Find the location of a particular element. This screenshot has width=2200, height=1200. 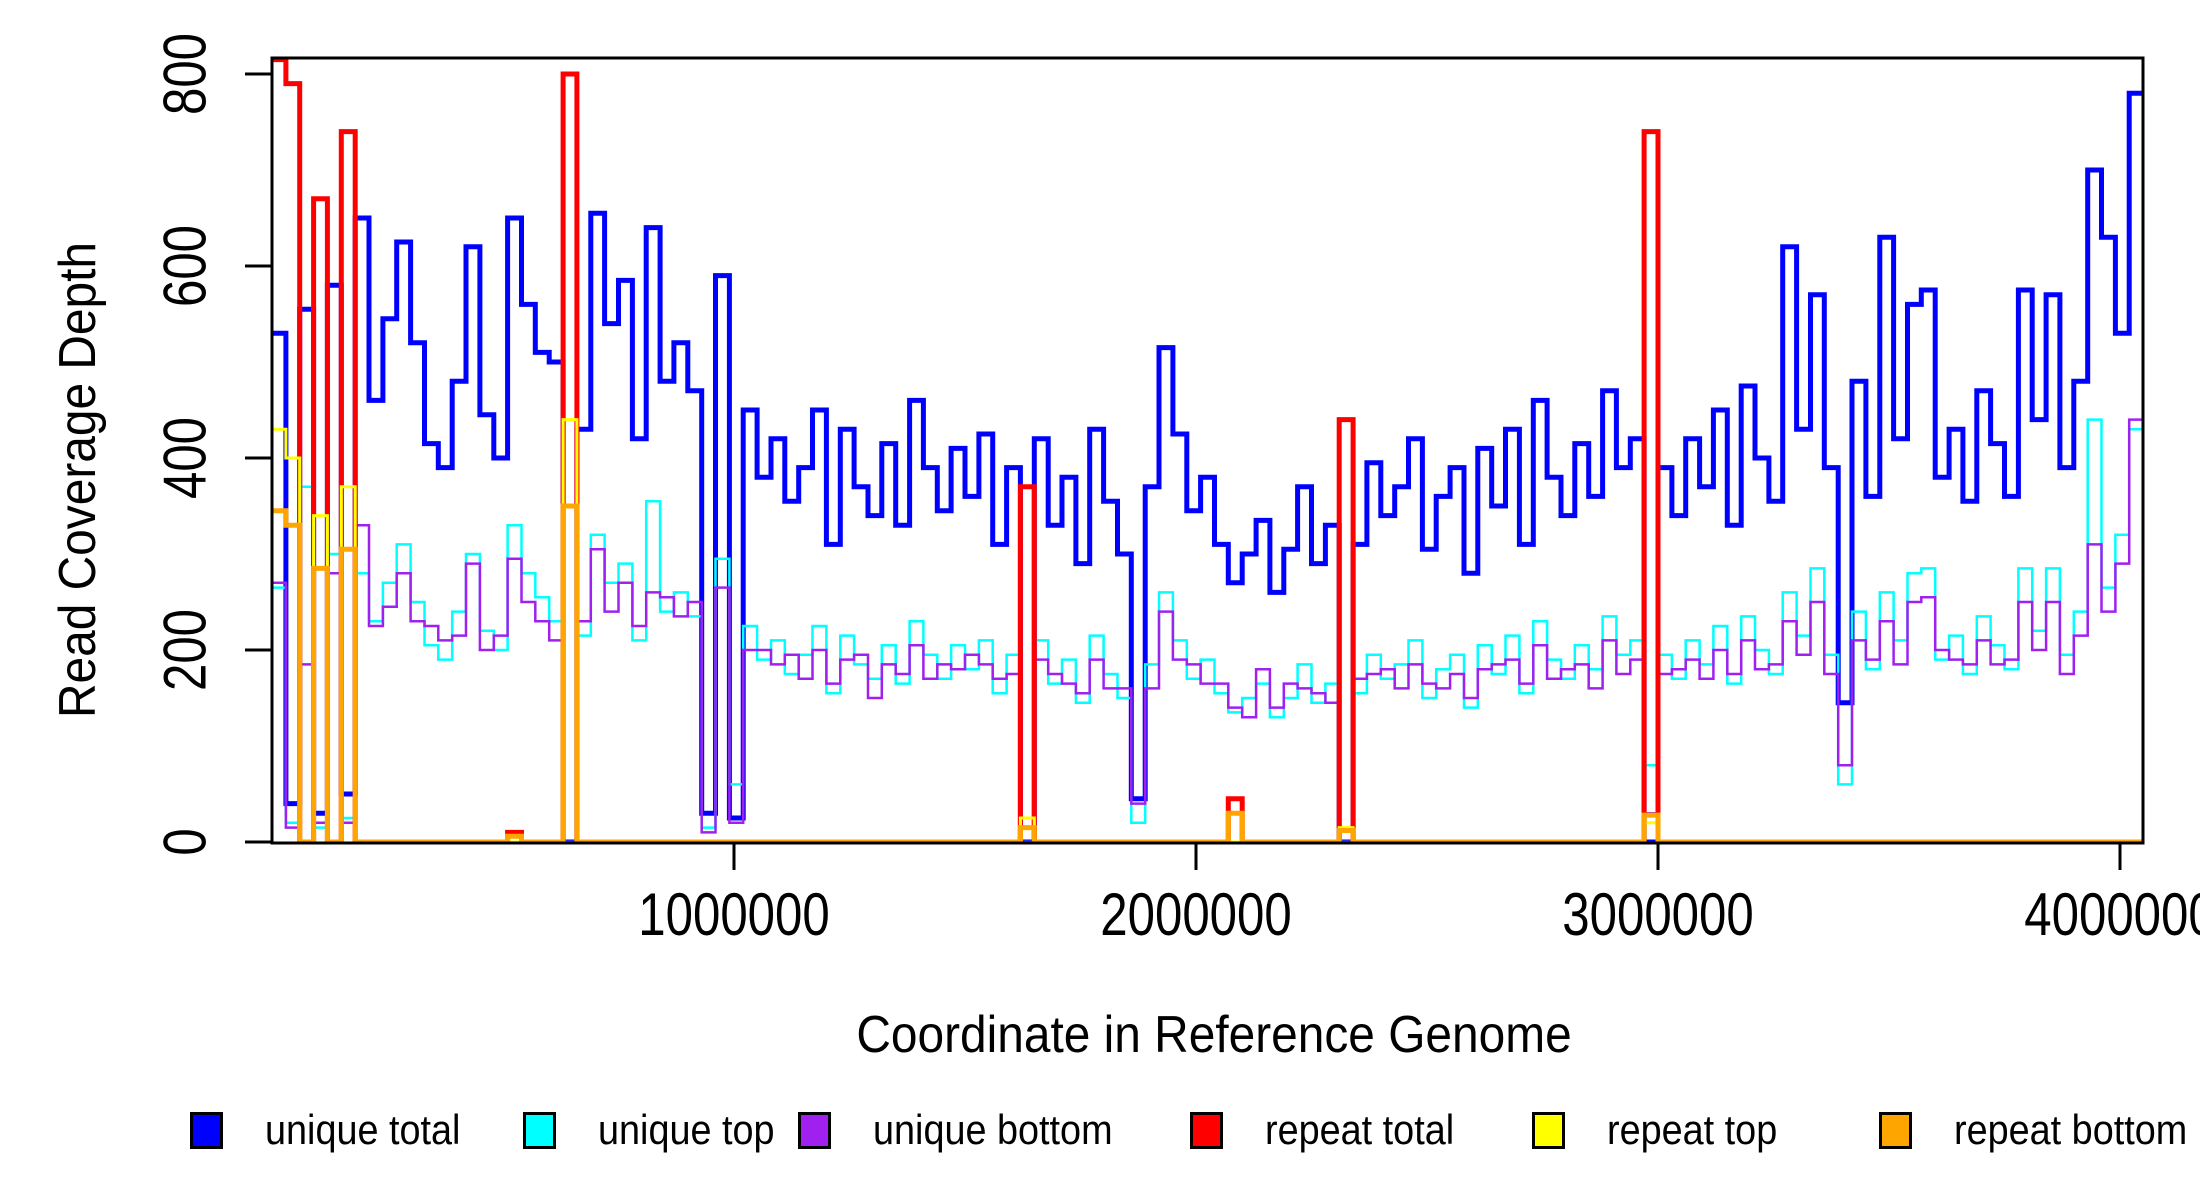

legend-label: unique bottom is located at coordinates (993, 1129).